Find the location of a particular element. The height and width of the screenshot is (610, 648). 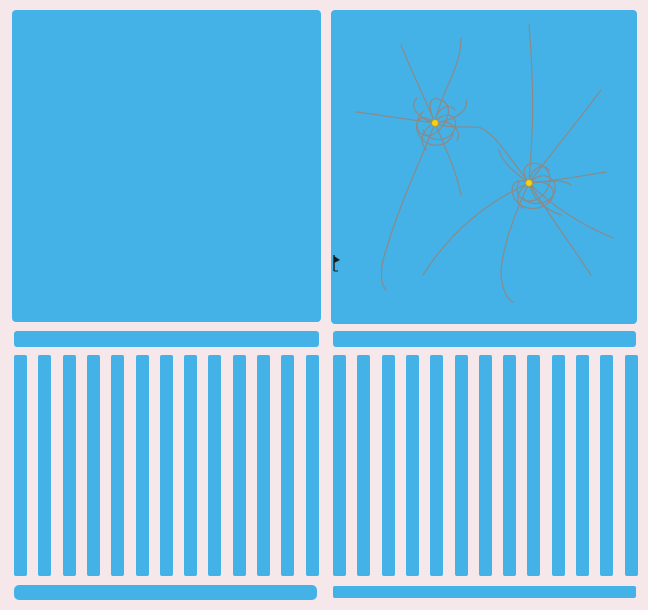

left-header-bar is located at coordinates (166, 339).